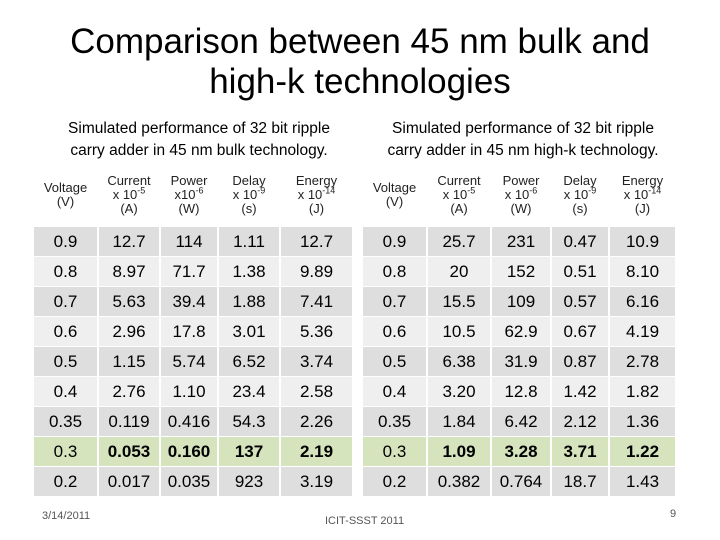 The width and height of the screenshot is (720, 540). Describe the element at coordinates (360, 41) in the screenshot. I see `slide-title-line1: Comparison between 45 nm bulk and` at that location.